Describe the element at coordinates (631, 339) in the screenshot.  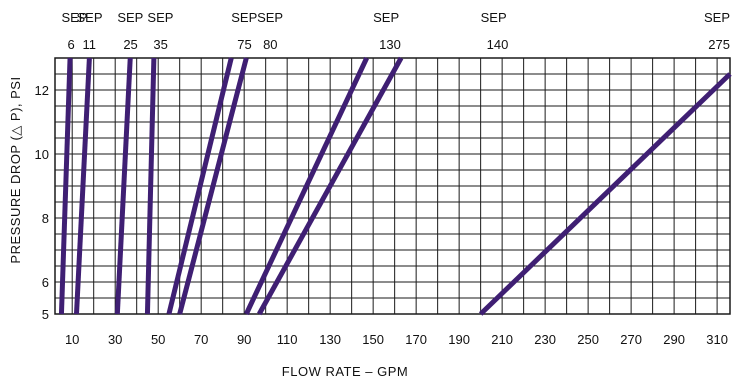
I see `x-tick-label: 270` at that location.